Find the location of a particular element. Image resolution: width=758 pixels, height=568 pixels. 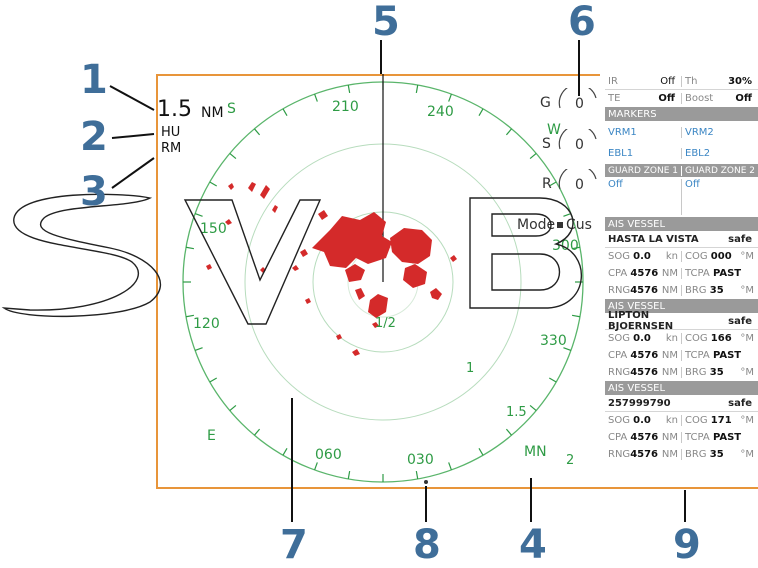

bearing-label-150: 150 is located at coordinates (213, 229).